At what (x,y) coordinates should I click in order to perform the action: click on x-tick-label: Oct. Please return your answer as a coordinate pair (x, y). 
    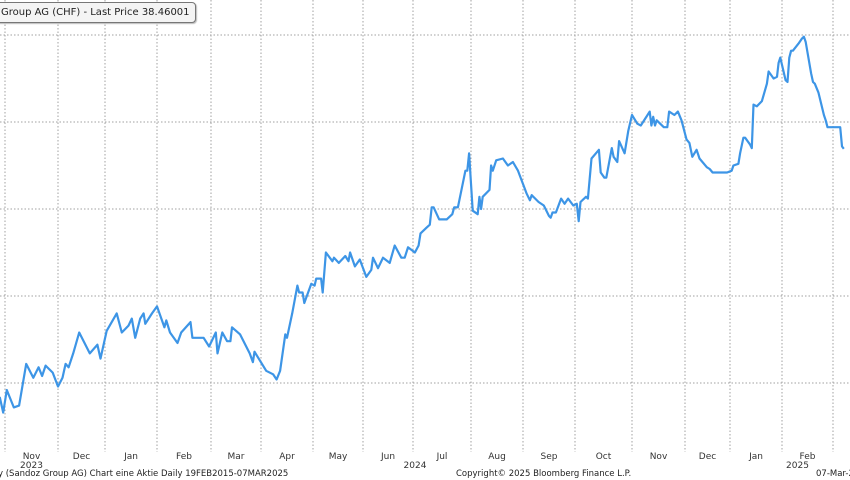
    Looking at the image, I should click on (604, 457).